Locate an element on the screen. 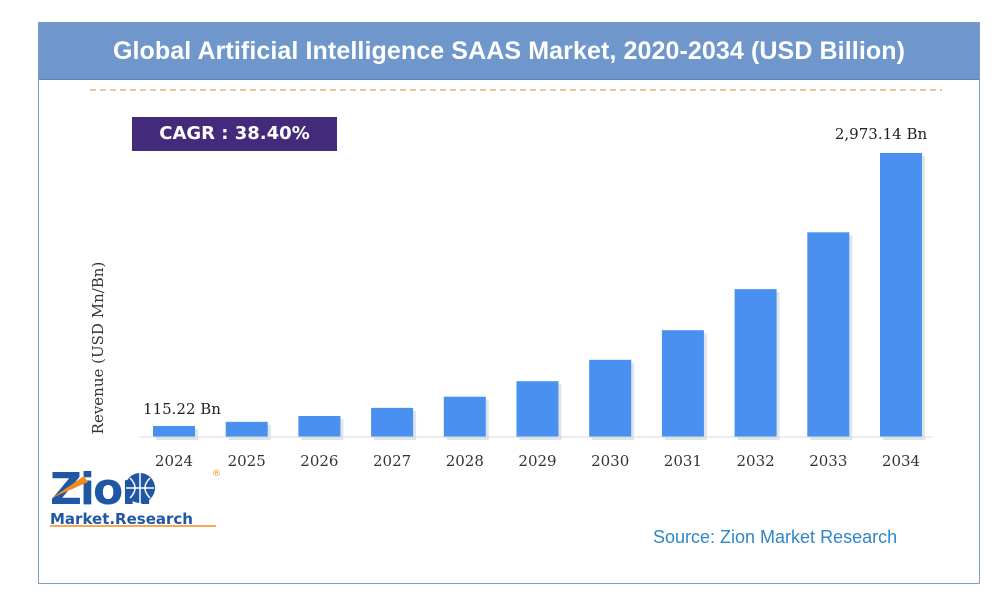  logo-tagline: Market.Research is located at coordinates (121, 519).